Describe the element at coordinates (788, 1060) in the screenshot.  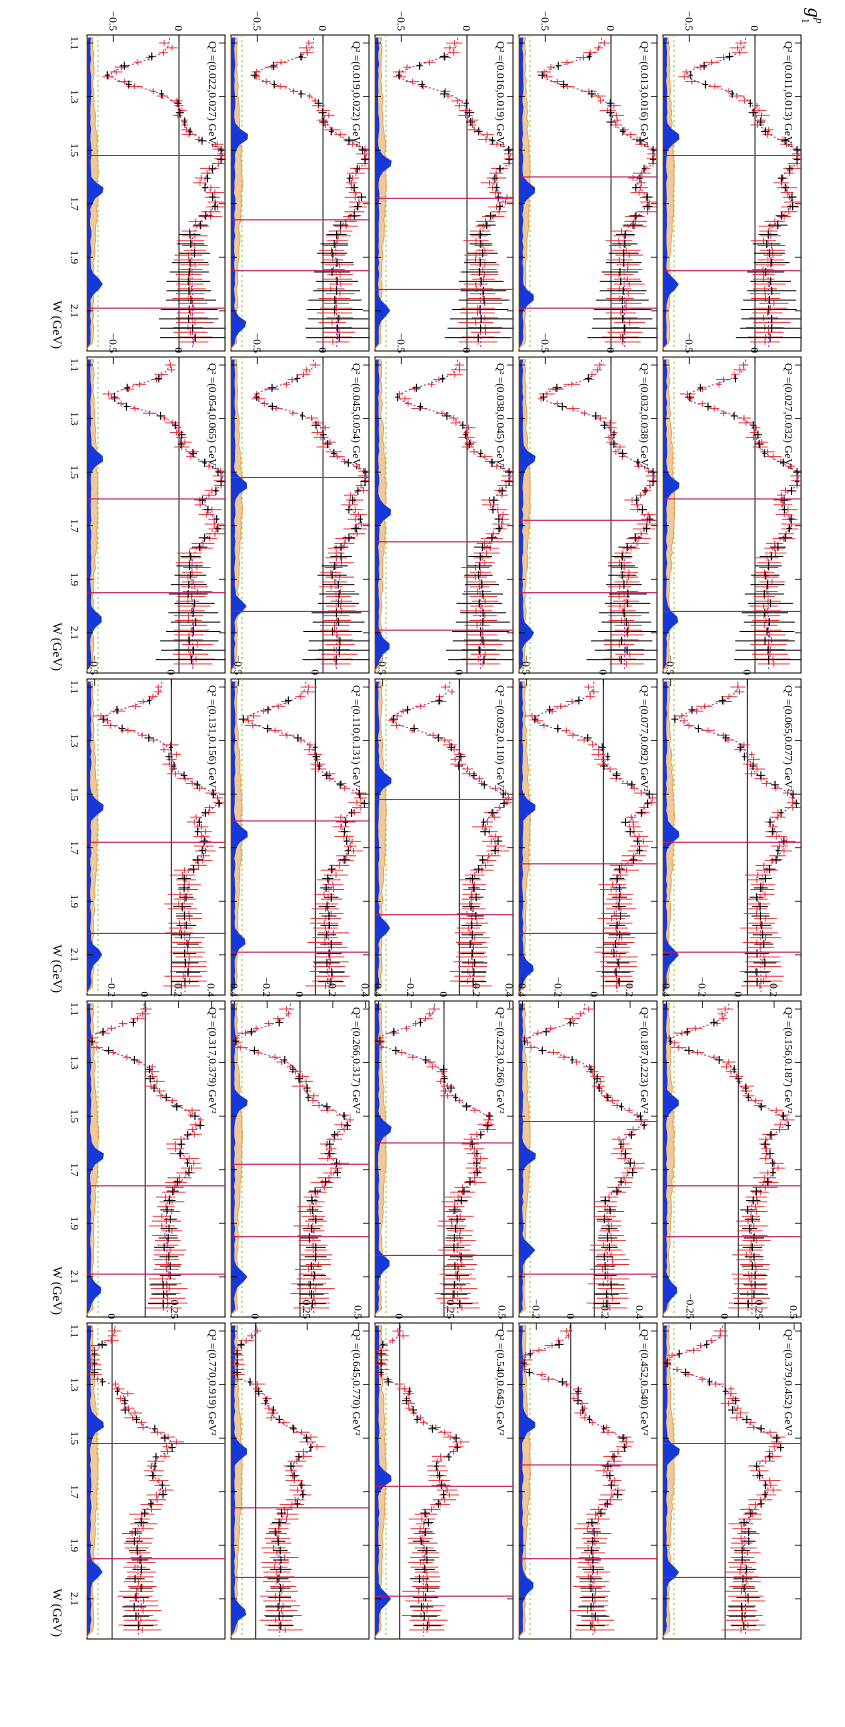
I see `panel-q2-label: Q² =(0.156,0.187) GeV²` at that location.